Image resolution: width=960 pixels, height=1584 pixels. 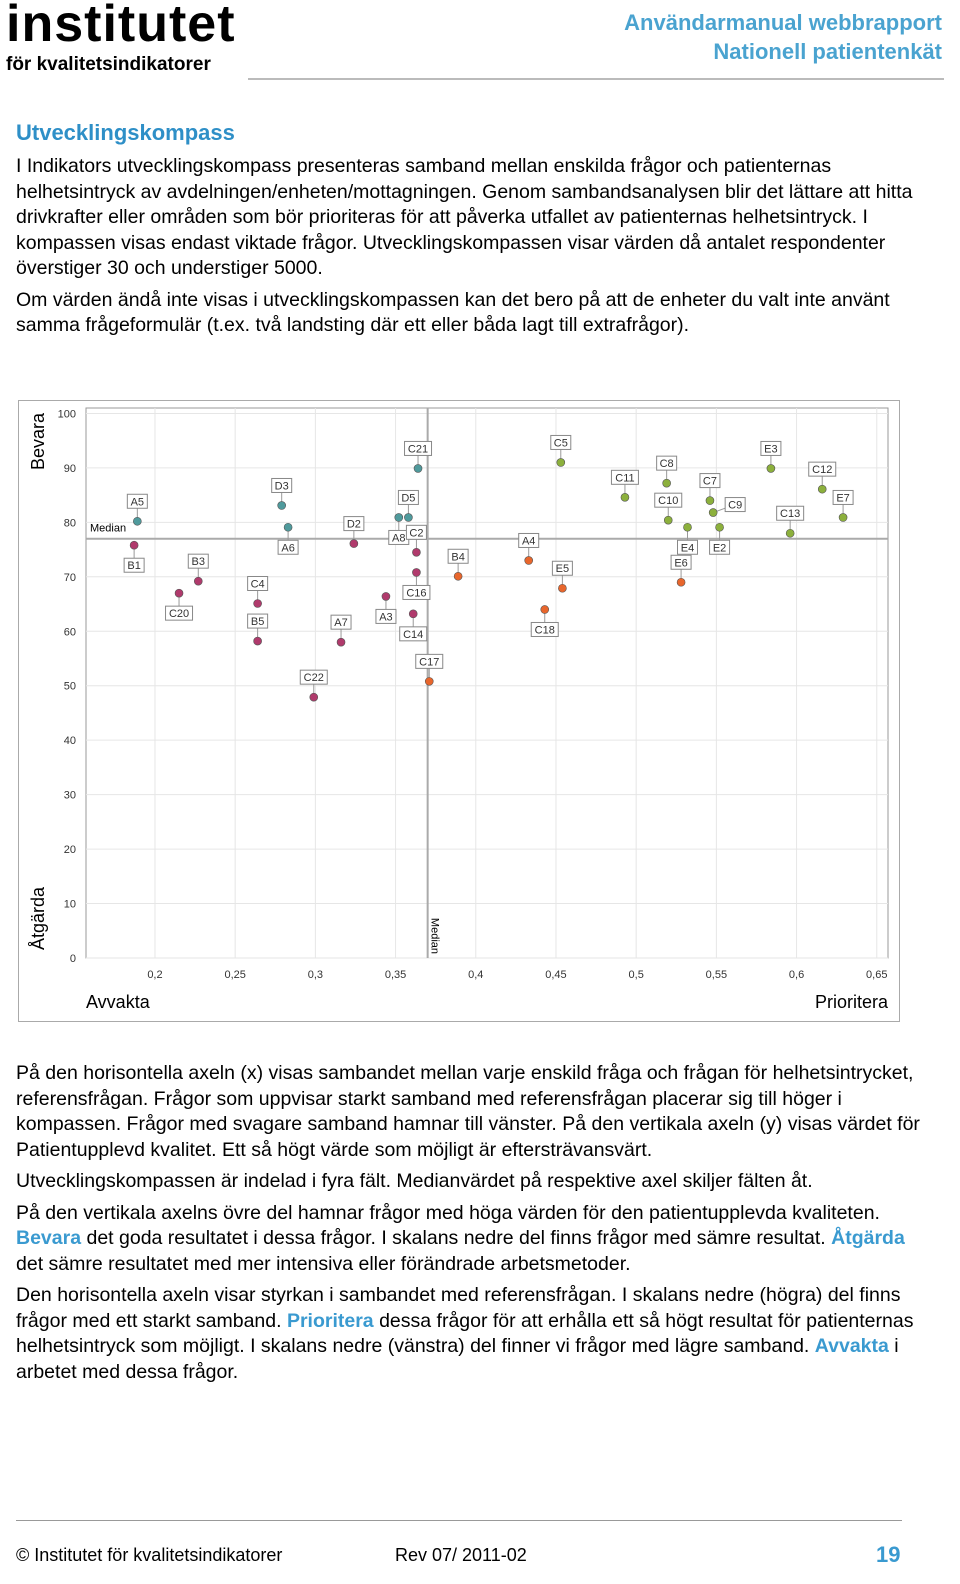 I want to click on header-subtitle: Nationell patientenkät, so click(x=827, y=51).